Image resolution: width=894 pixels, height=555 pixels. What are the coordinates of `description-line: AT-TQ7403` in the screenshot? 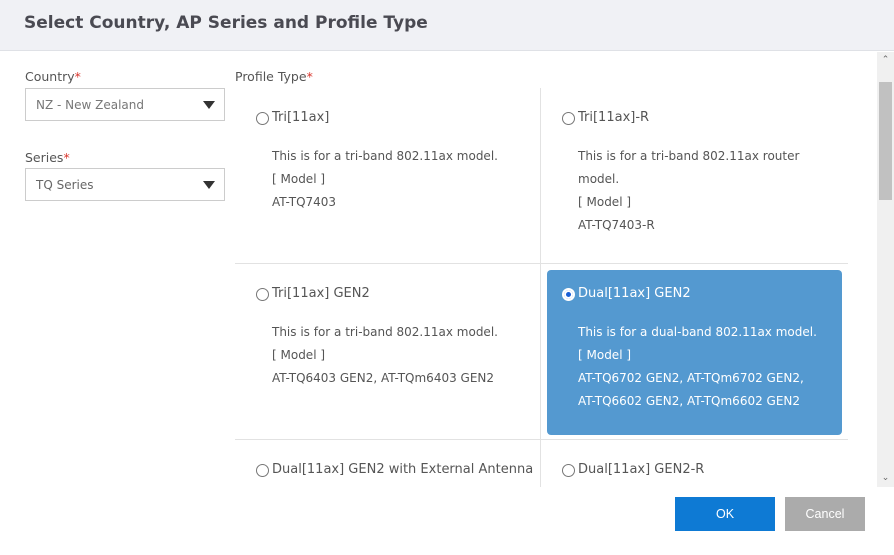 It's located at (304, 202).